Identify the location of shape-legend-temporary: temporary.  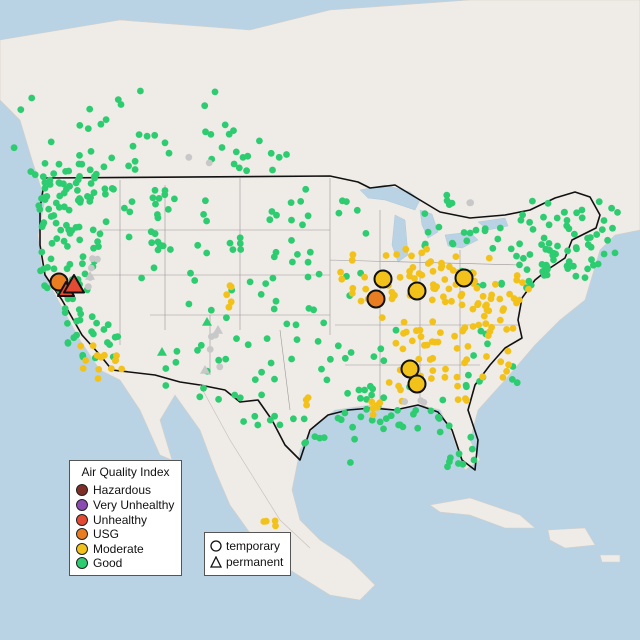
(245, 546).